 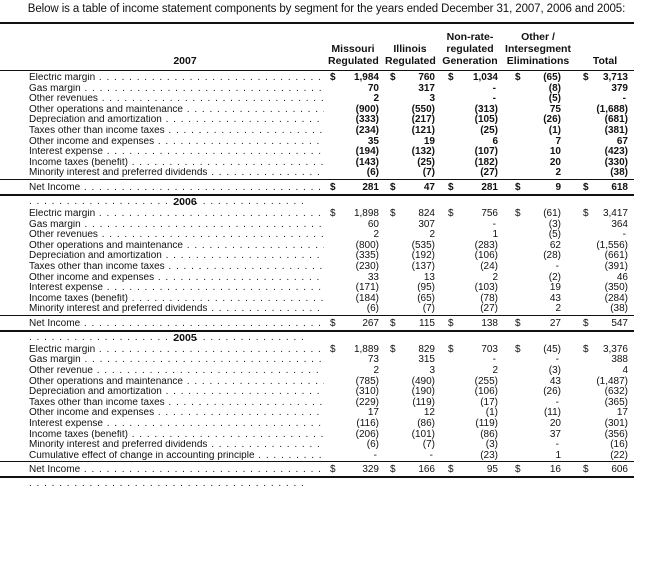 What do you see at coordinates (625, 371) in the screenshot?
I see `value-cell: 4` at bounding box center [625, 371].